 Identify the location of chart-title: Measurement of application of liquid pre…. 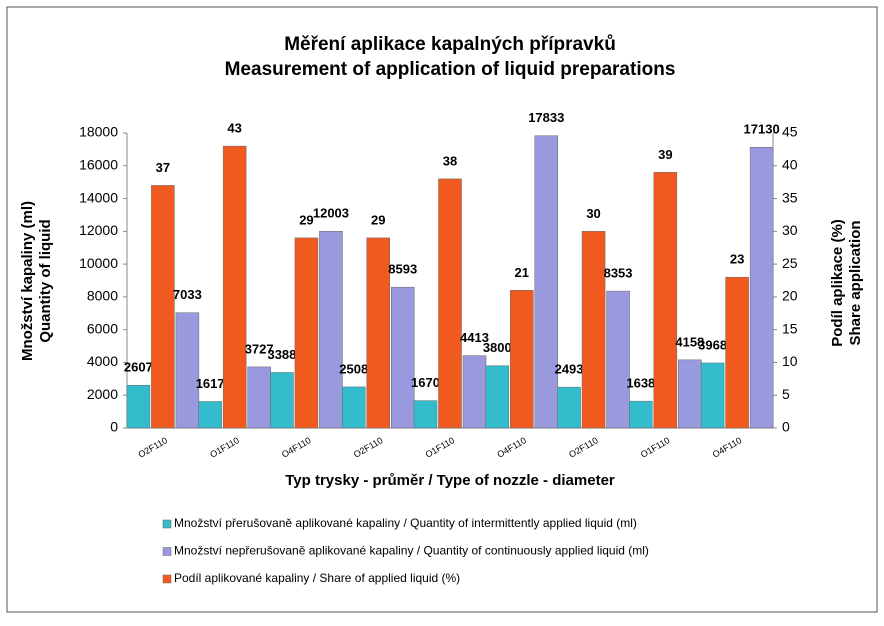
(450, 69).